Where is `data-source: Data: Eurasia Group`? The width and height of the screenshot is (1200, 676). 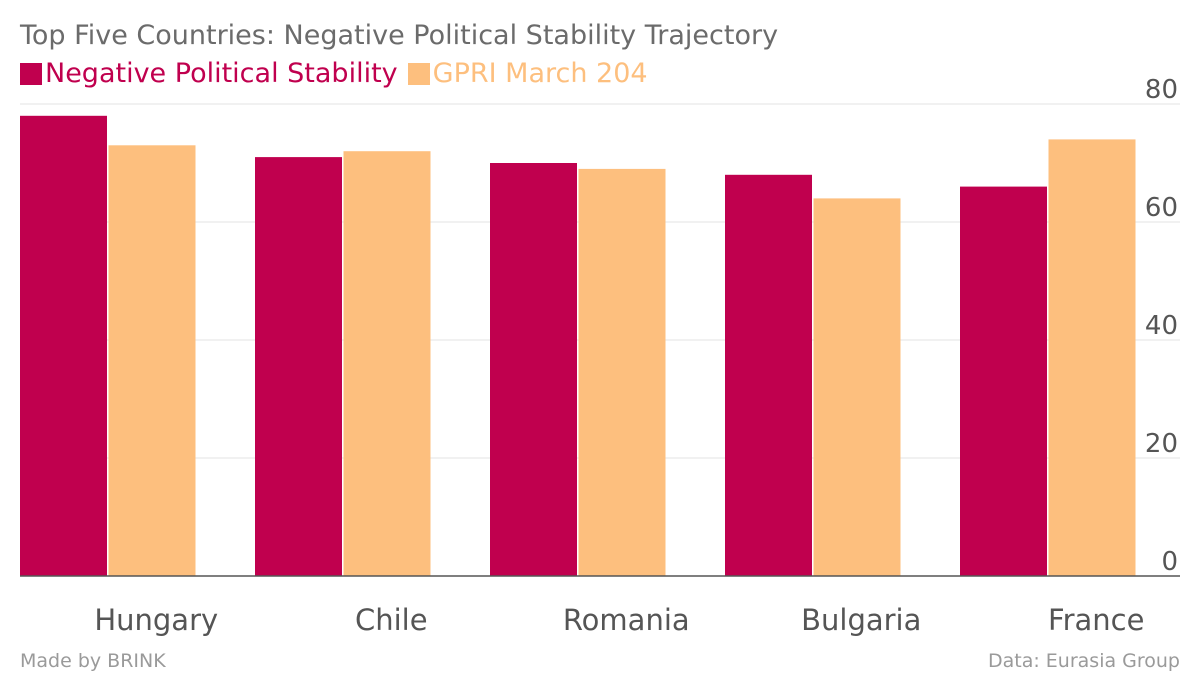
data-source: Data: Eurasia Group is located at coordinates (1083, 661).